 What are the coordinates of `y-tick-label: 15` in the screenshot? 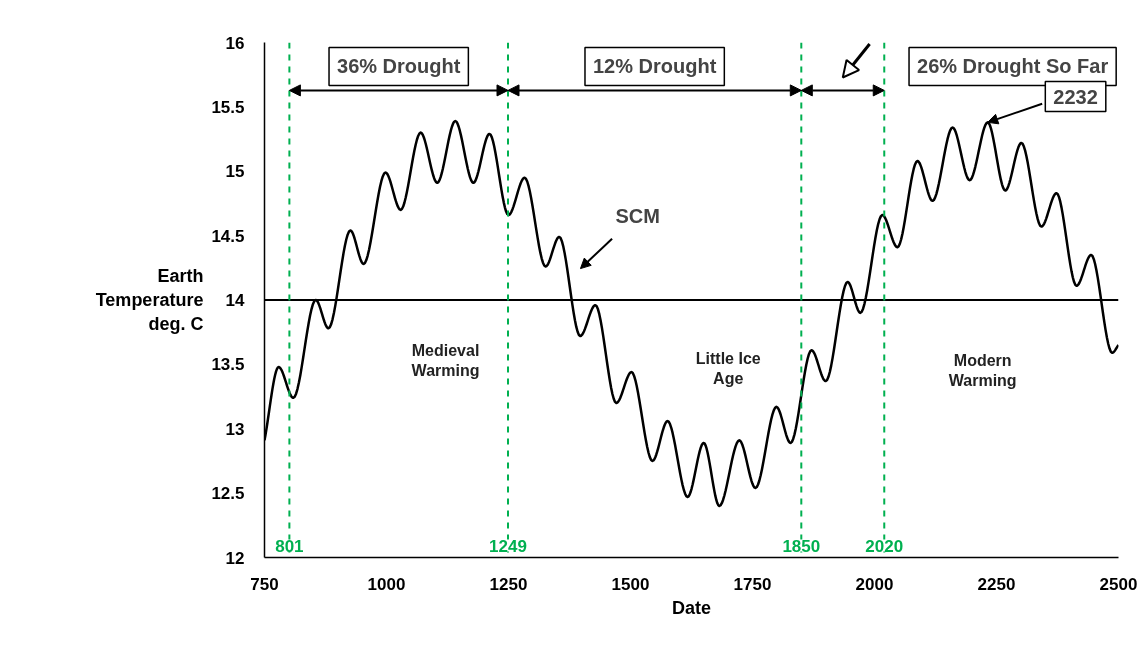 It's located at (235, 172).